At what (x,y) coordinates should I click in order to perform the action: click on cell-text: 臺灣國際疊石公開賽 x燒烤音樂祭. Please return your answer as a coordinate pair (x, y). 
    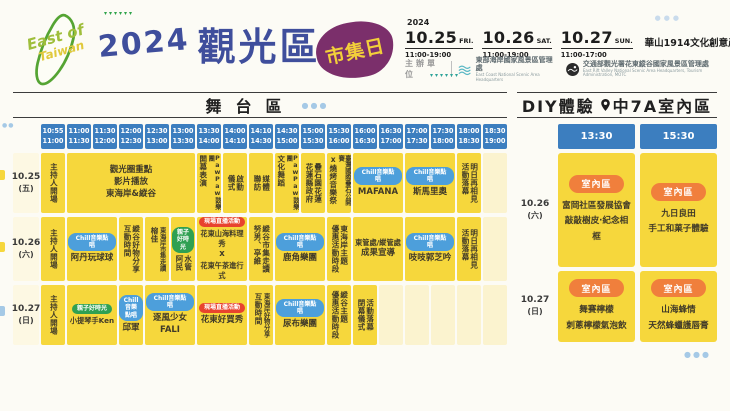
    Looking at the image, I should click on (339, 183).